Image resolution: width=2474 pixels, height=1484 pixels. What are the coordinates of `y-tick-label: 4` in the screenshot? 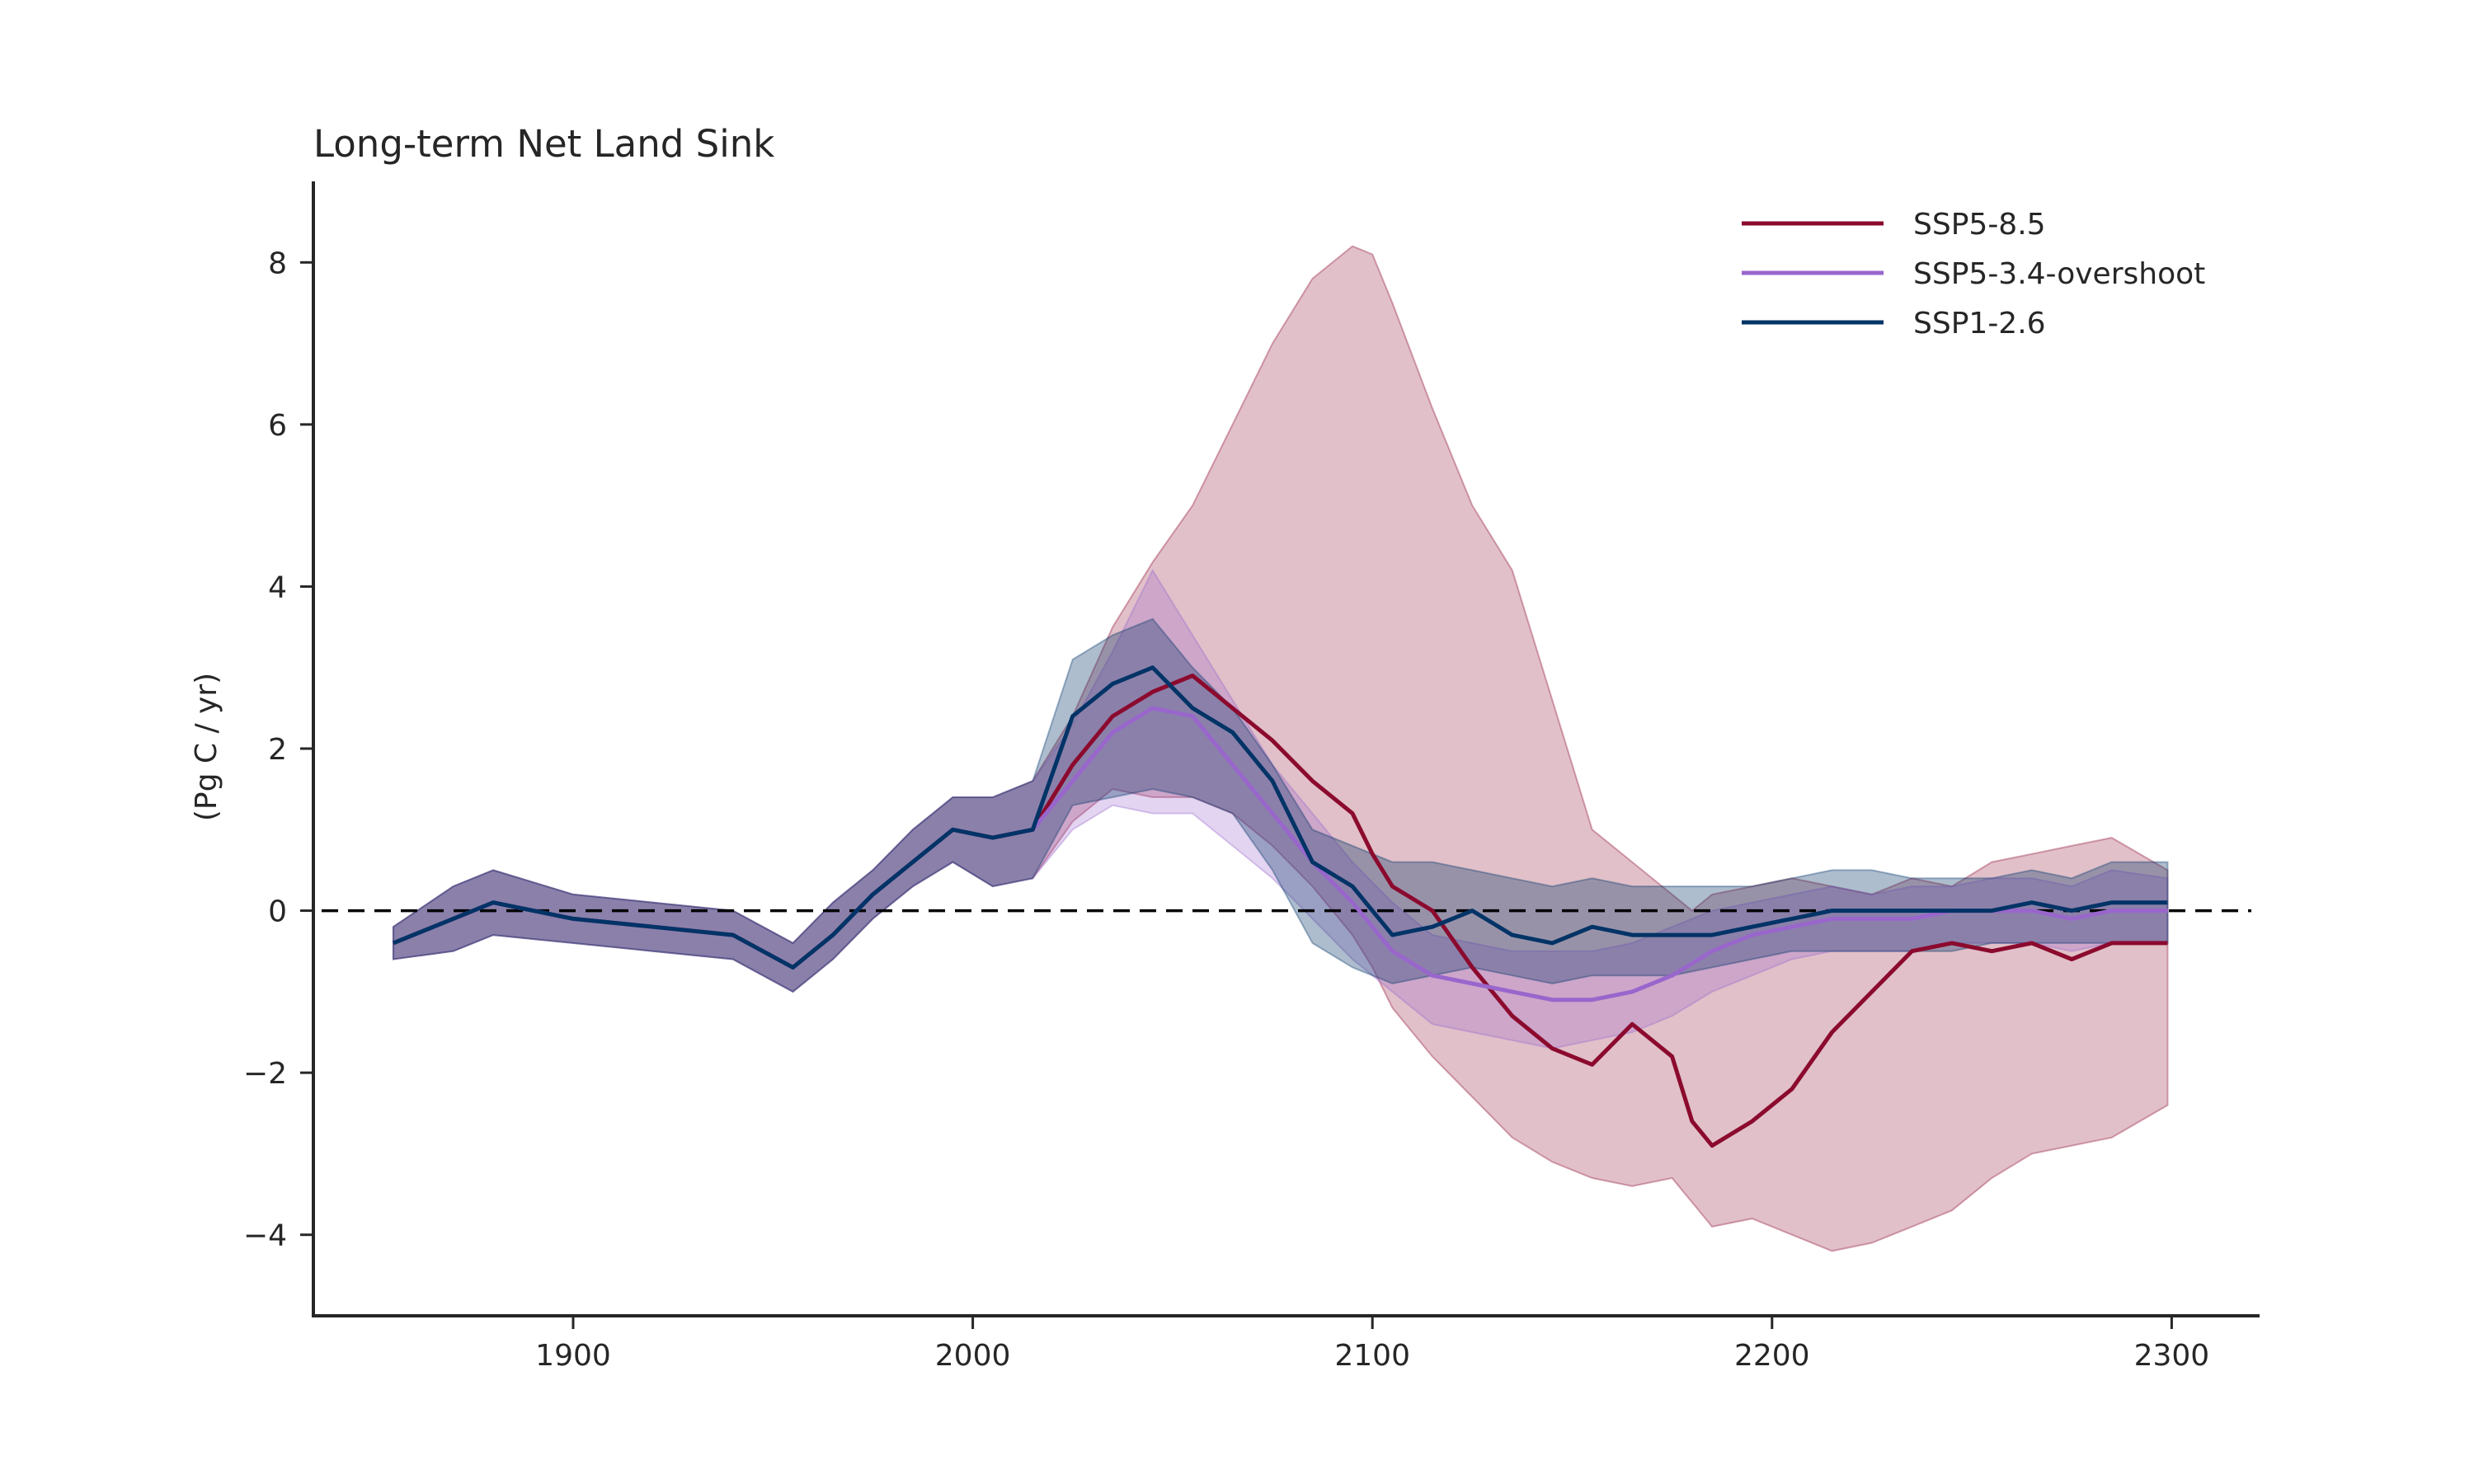 It's located at (277, 587).